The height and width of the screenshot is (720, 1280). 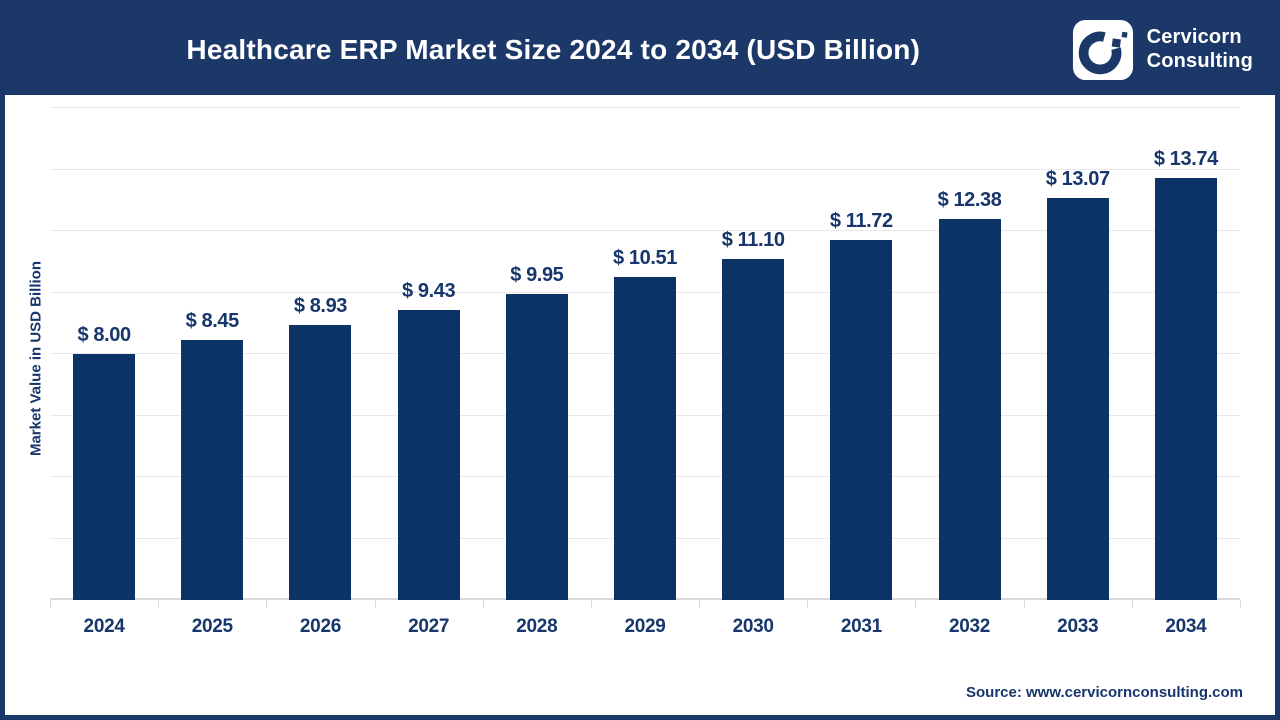 What do you see at coordinates (1077, 179) in the screenshot?
I see `bar-value-label: $ 13.07` at bounding box center [1077, 179].